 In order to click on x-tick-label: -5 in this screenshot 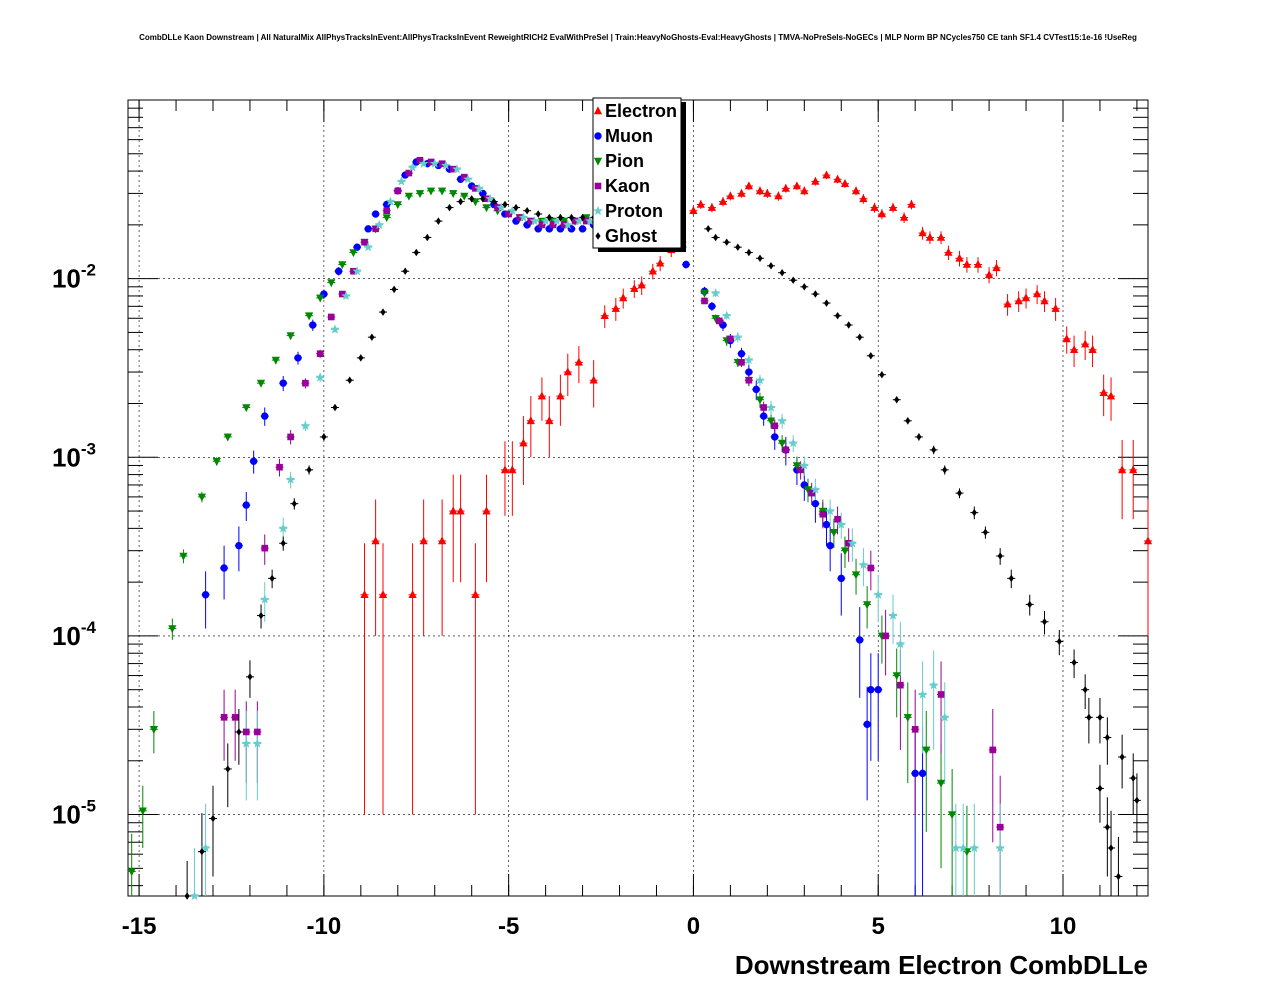, I will do `click(508, 926)`.